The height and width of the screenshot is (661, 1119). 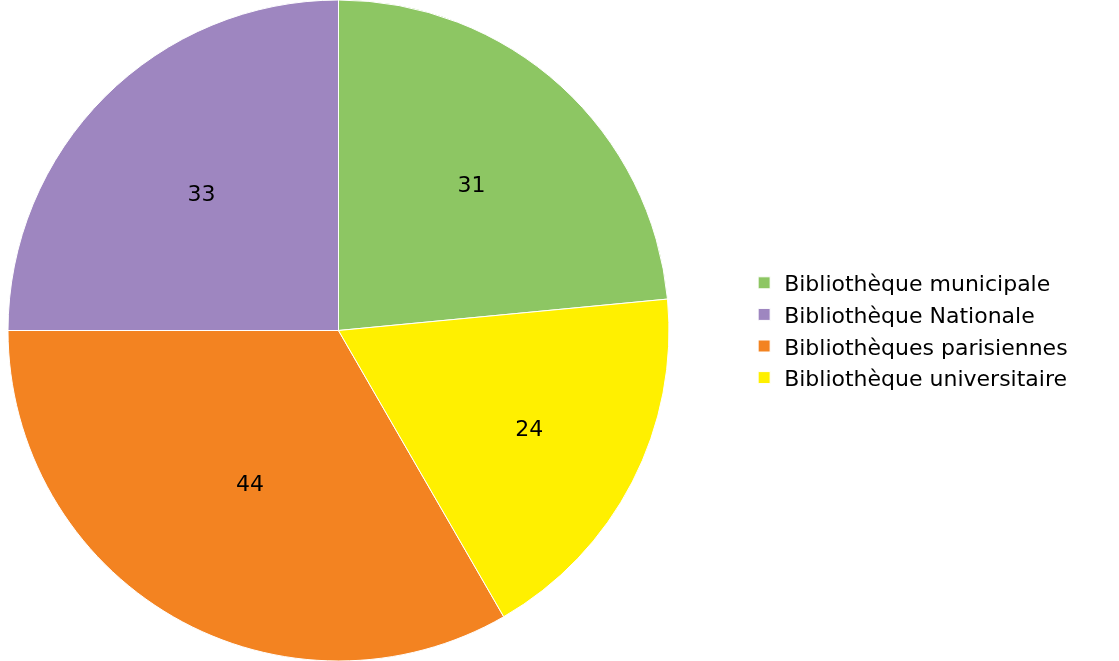 I want to click on data-label: 24, so click(x=529, y=429).